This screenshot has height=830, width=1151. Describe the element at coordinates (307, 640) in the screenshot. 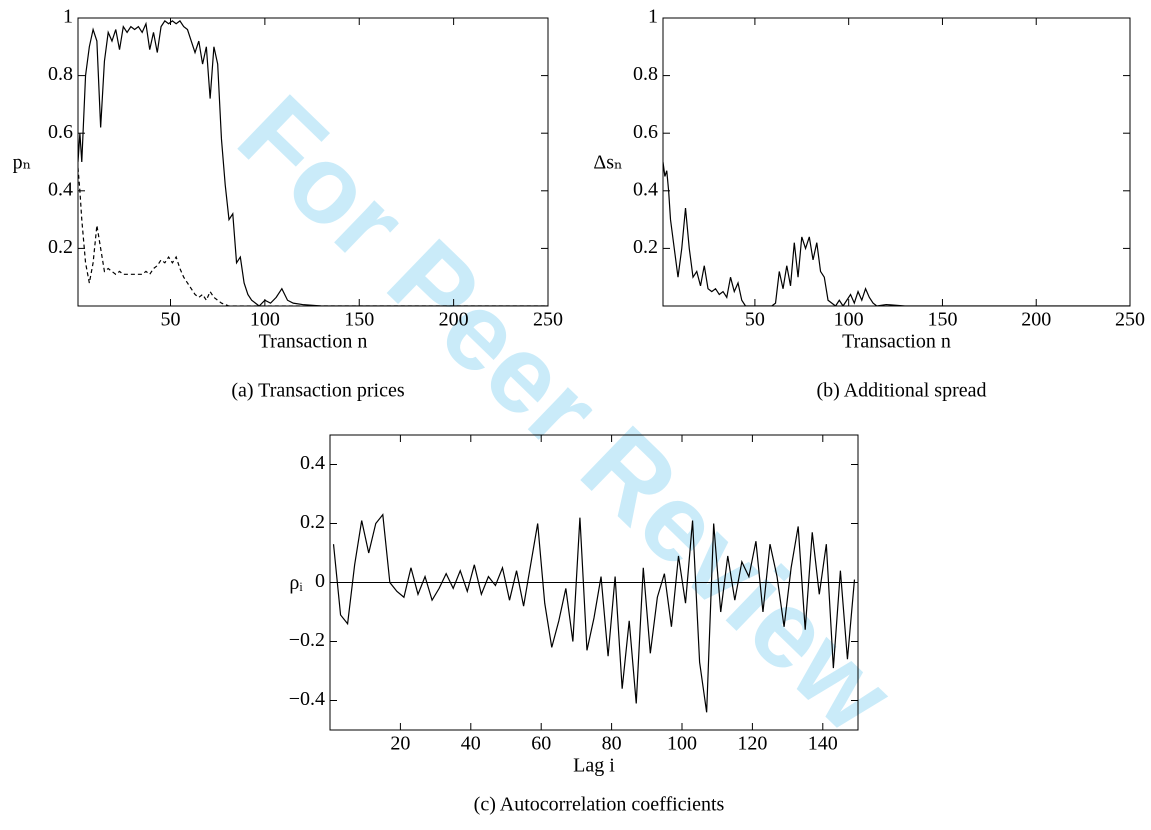

I see `y-tick-label: −0.2` at that location.